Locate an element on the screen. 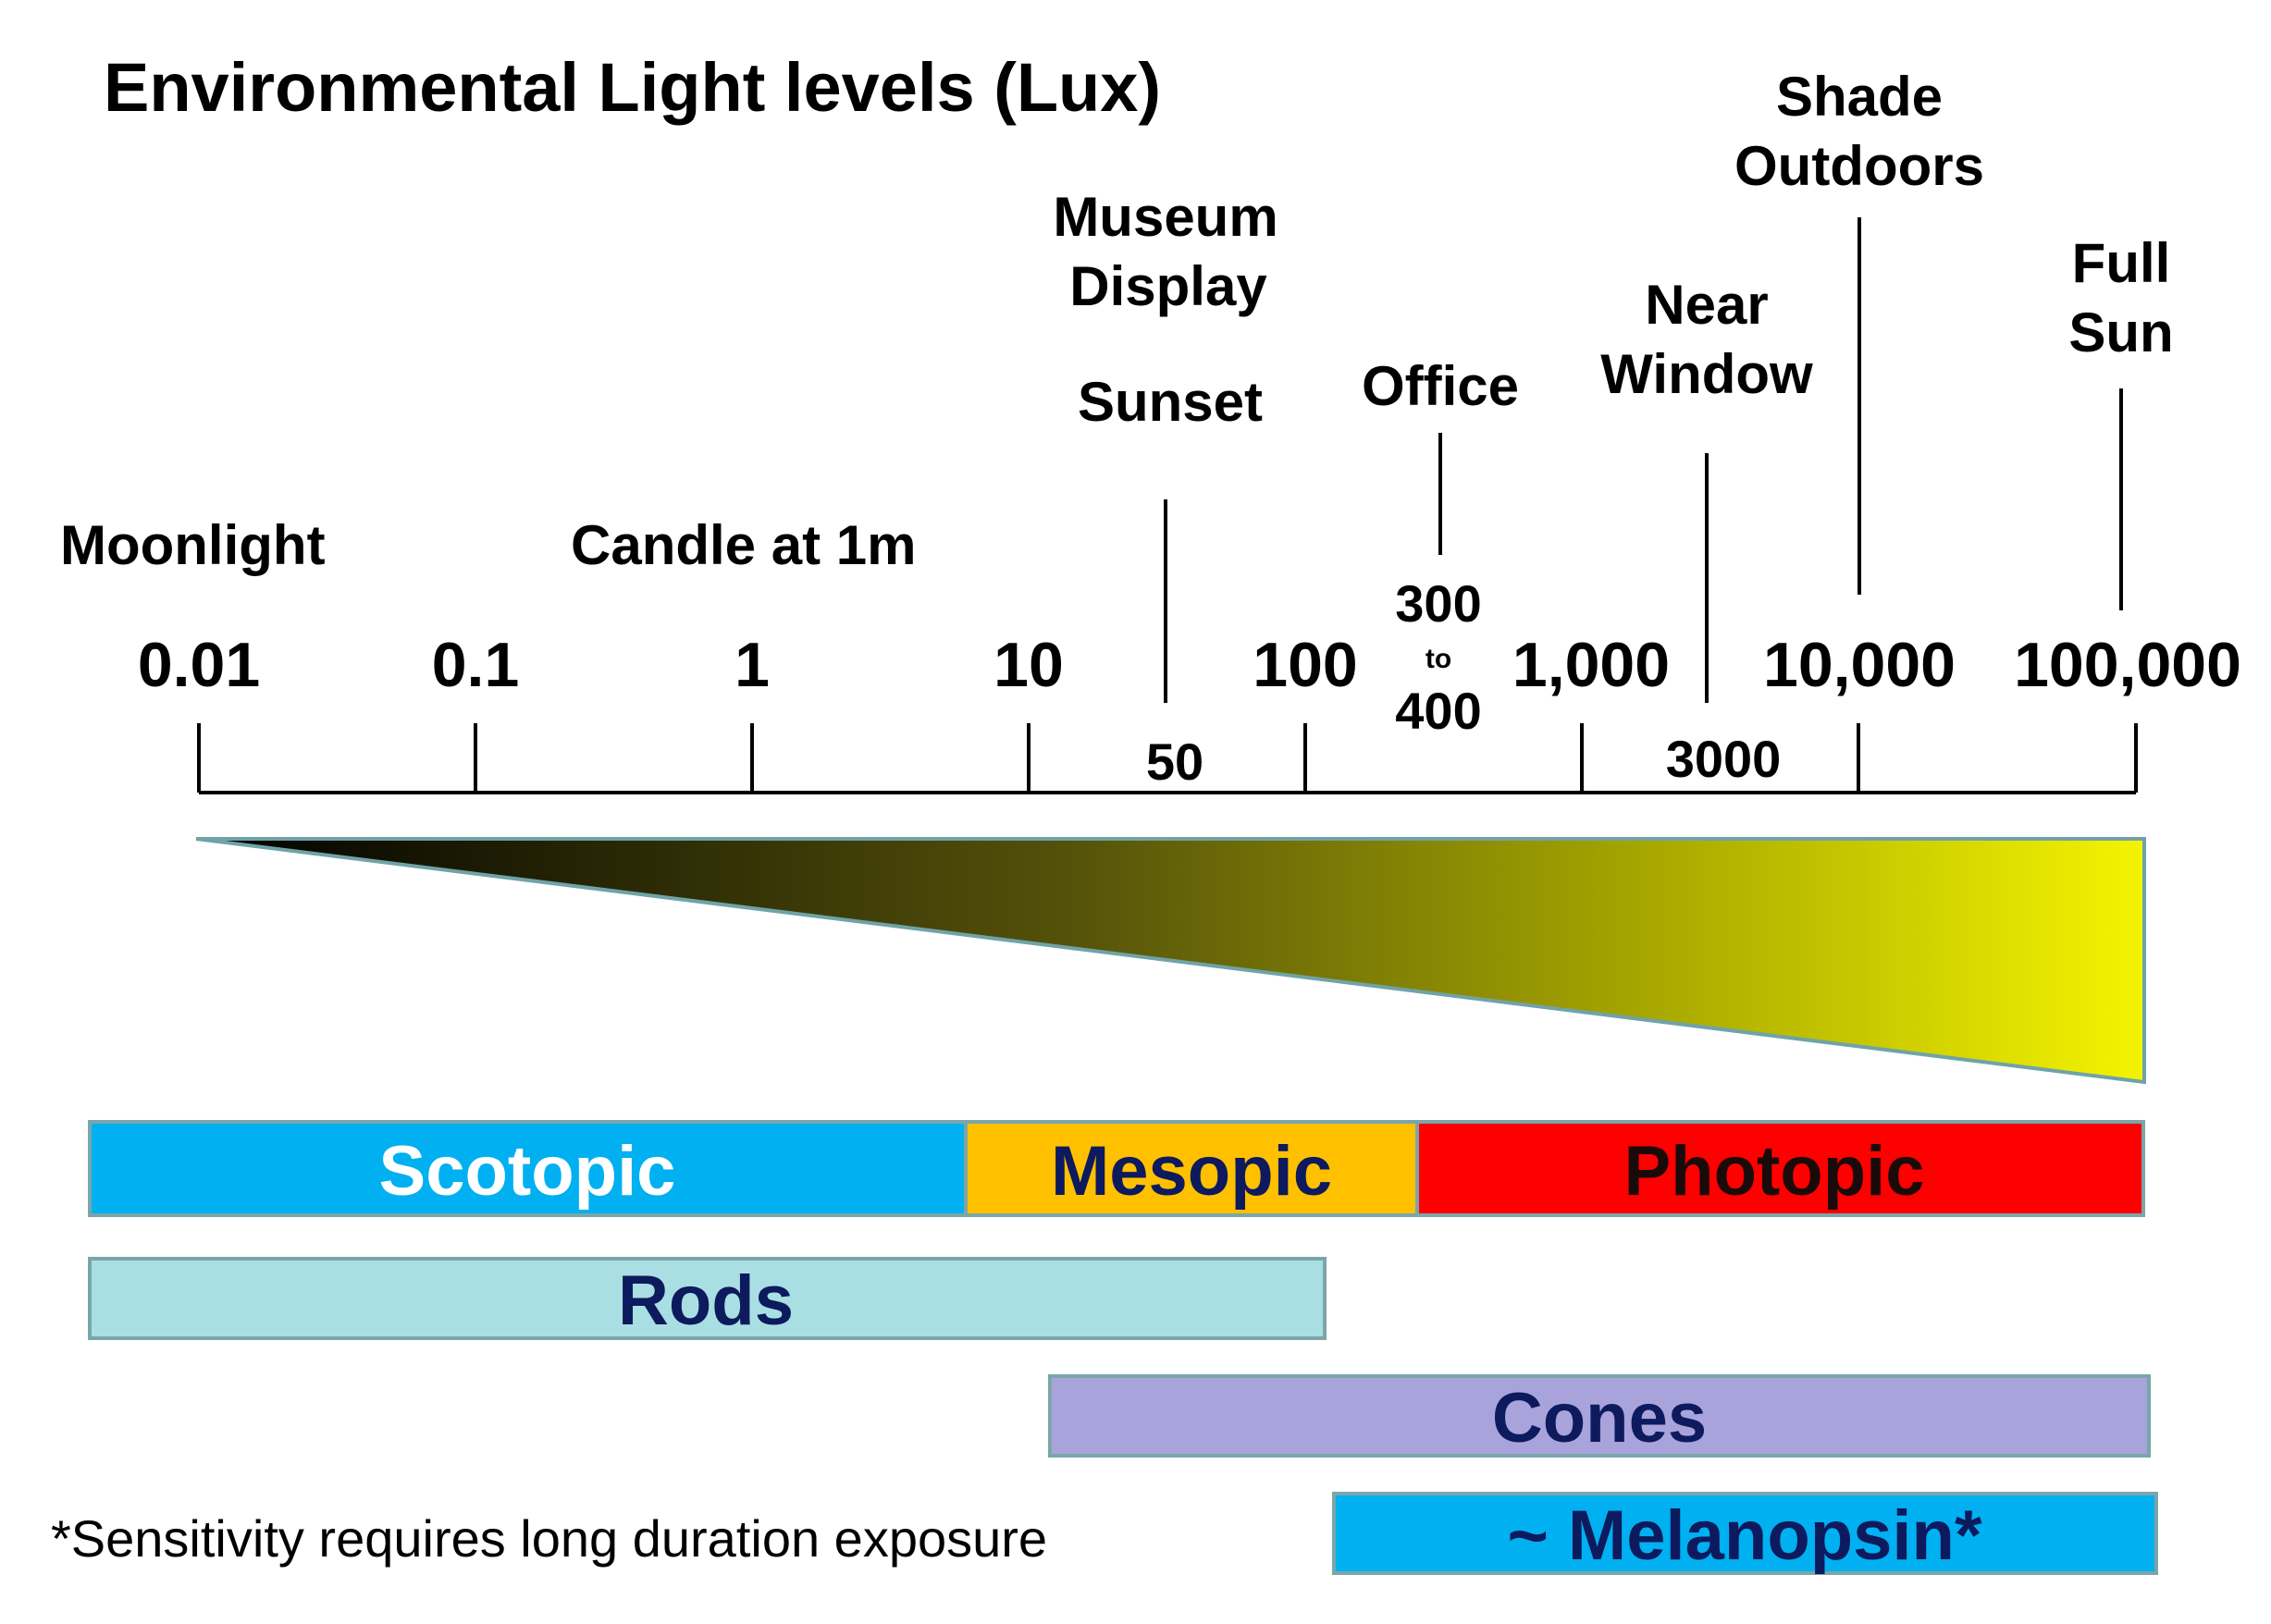  label-moonlight: Moonlight is located at coordinates (193, 545).